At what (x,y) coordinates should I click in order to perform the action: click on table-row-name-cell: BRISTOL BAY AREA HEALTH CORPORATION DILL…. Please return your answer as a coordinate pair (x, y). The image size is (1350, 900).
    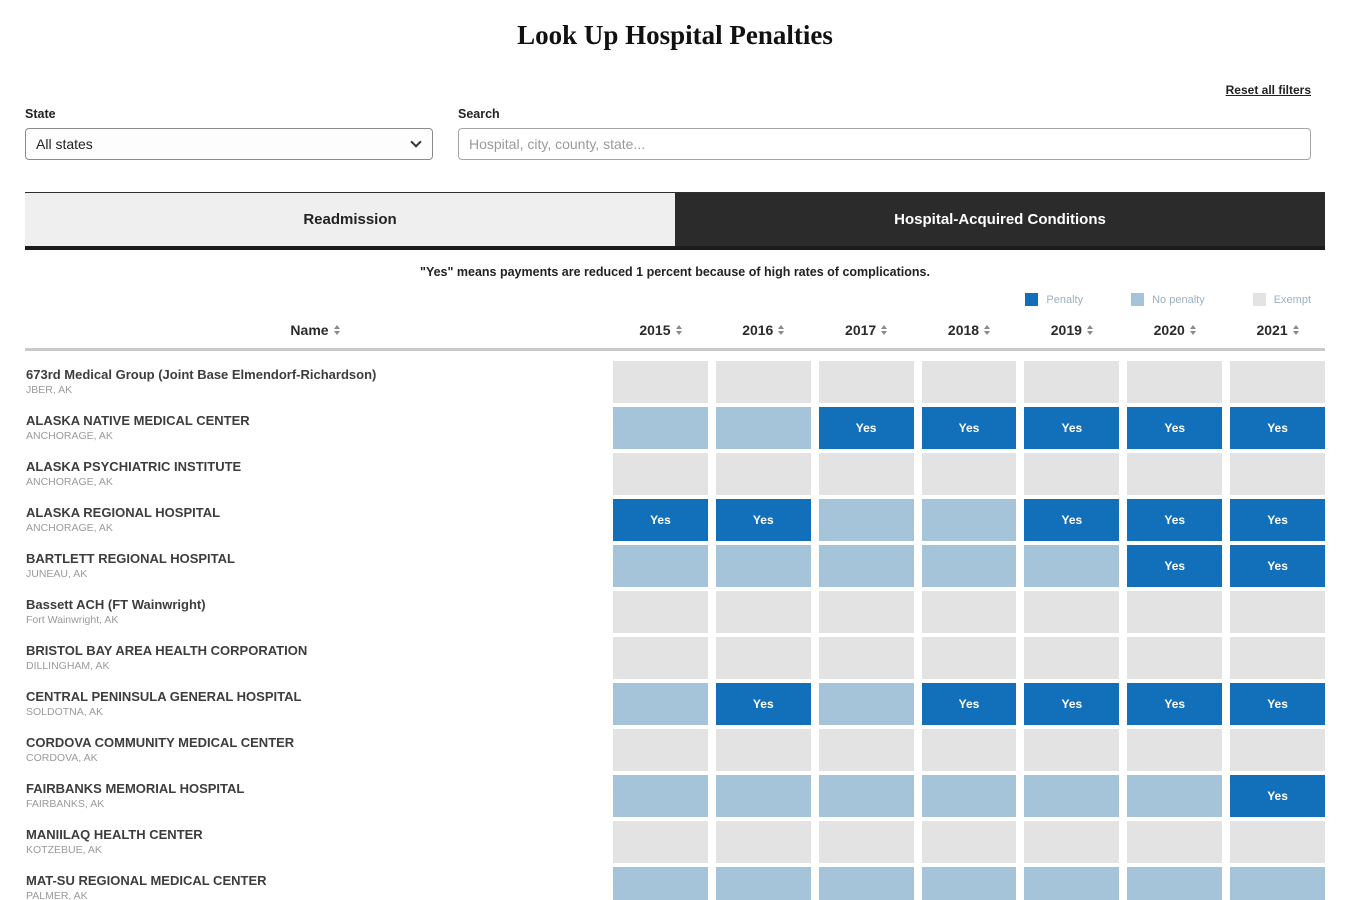
    Looking at the image, I should click on (315, 658).